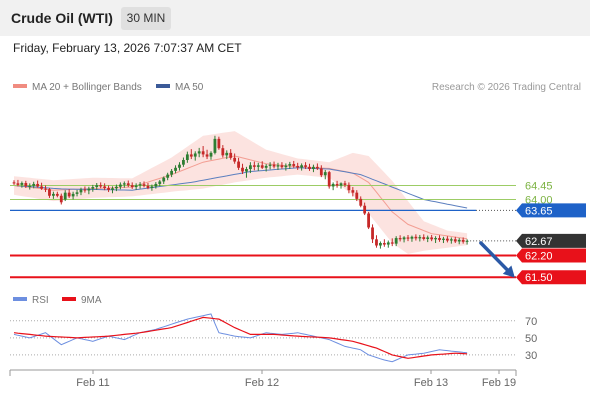 This screenshot has height=400, width=590. I want to click on price-legend: MA 20 + Bollinger Bands MA 50, so click(108, 87).